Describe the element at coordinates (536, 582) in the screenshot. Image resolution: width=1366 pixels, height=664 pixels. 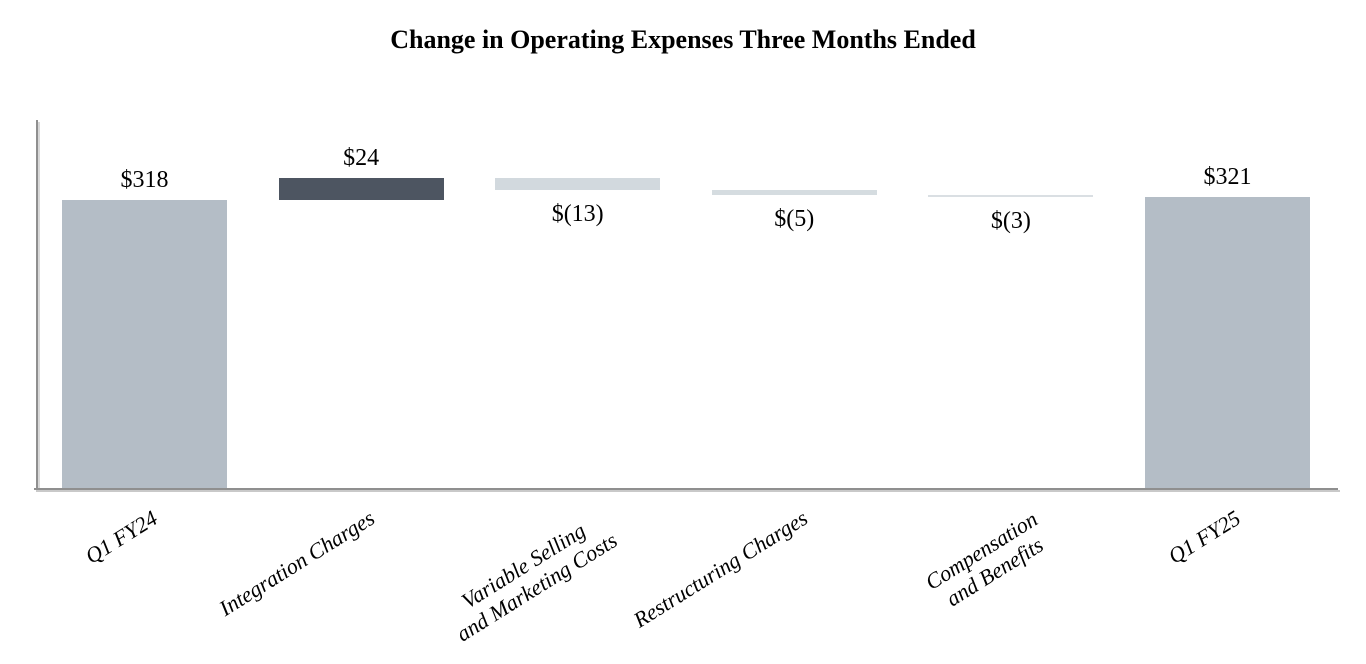
I see `x-axis-category-label: Variable Selling and Marketing Costs` at that location.